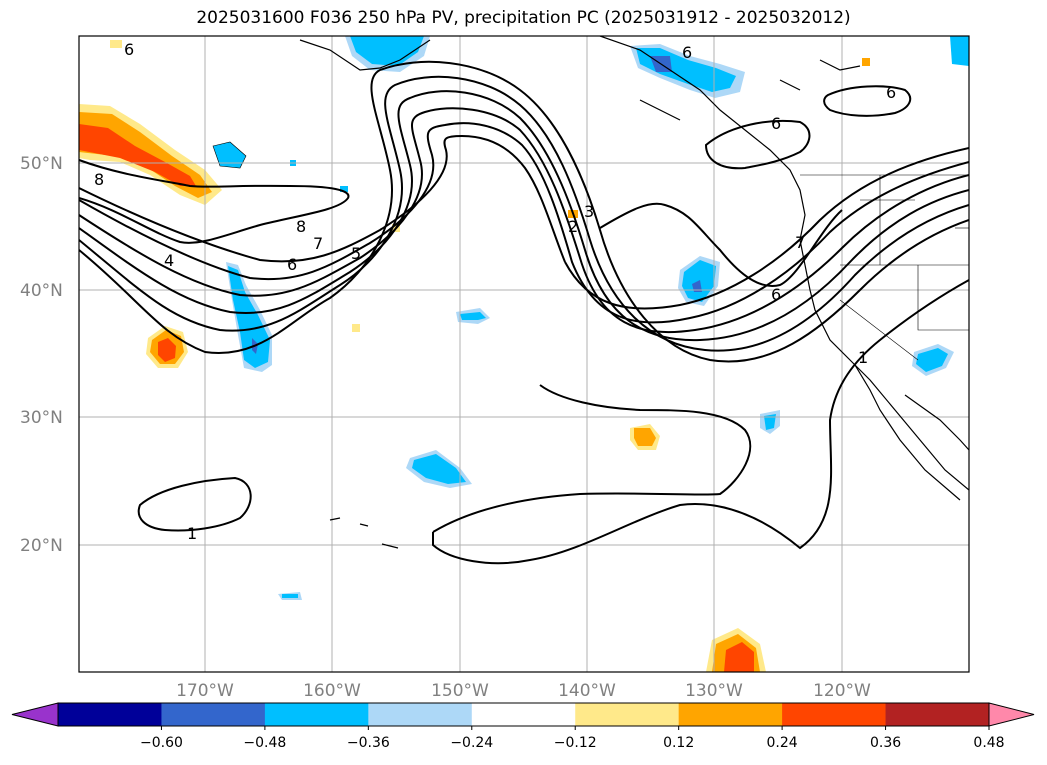 This screenshot has height=765, width=1047. What do you see at coordinates (41, 291) in the screenshot?
I see `lat-label: 40°N` at bounding box center [41, 291].